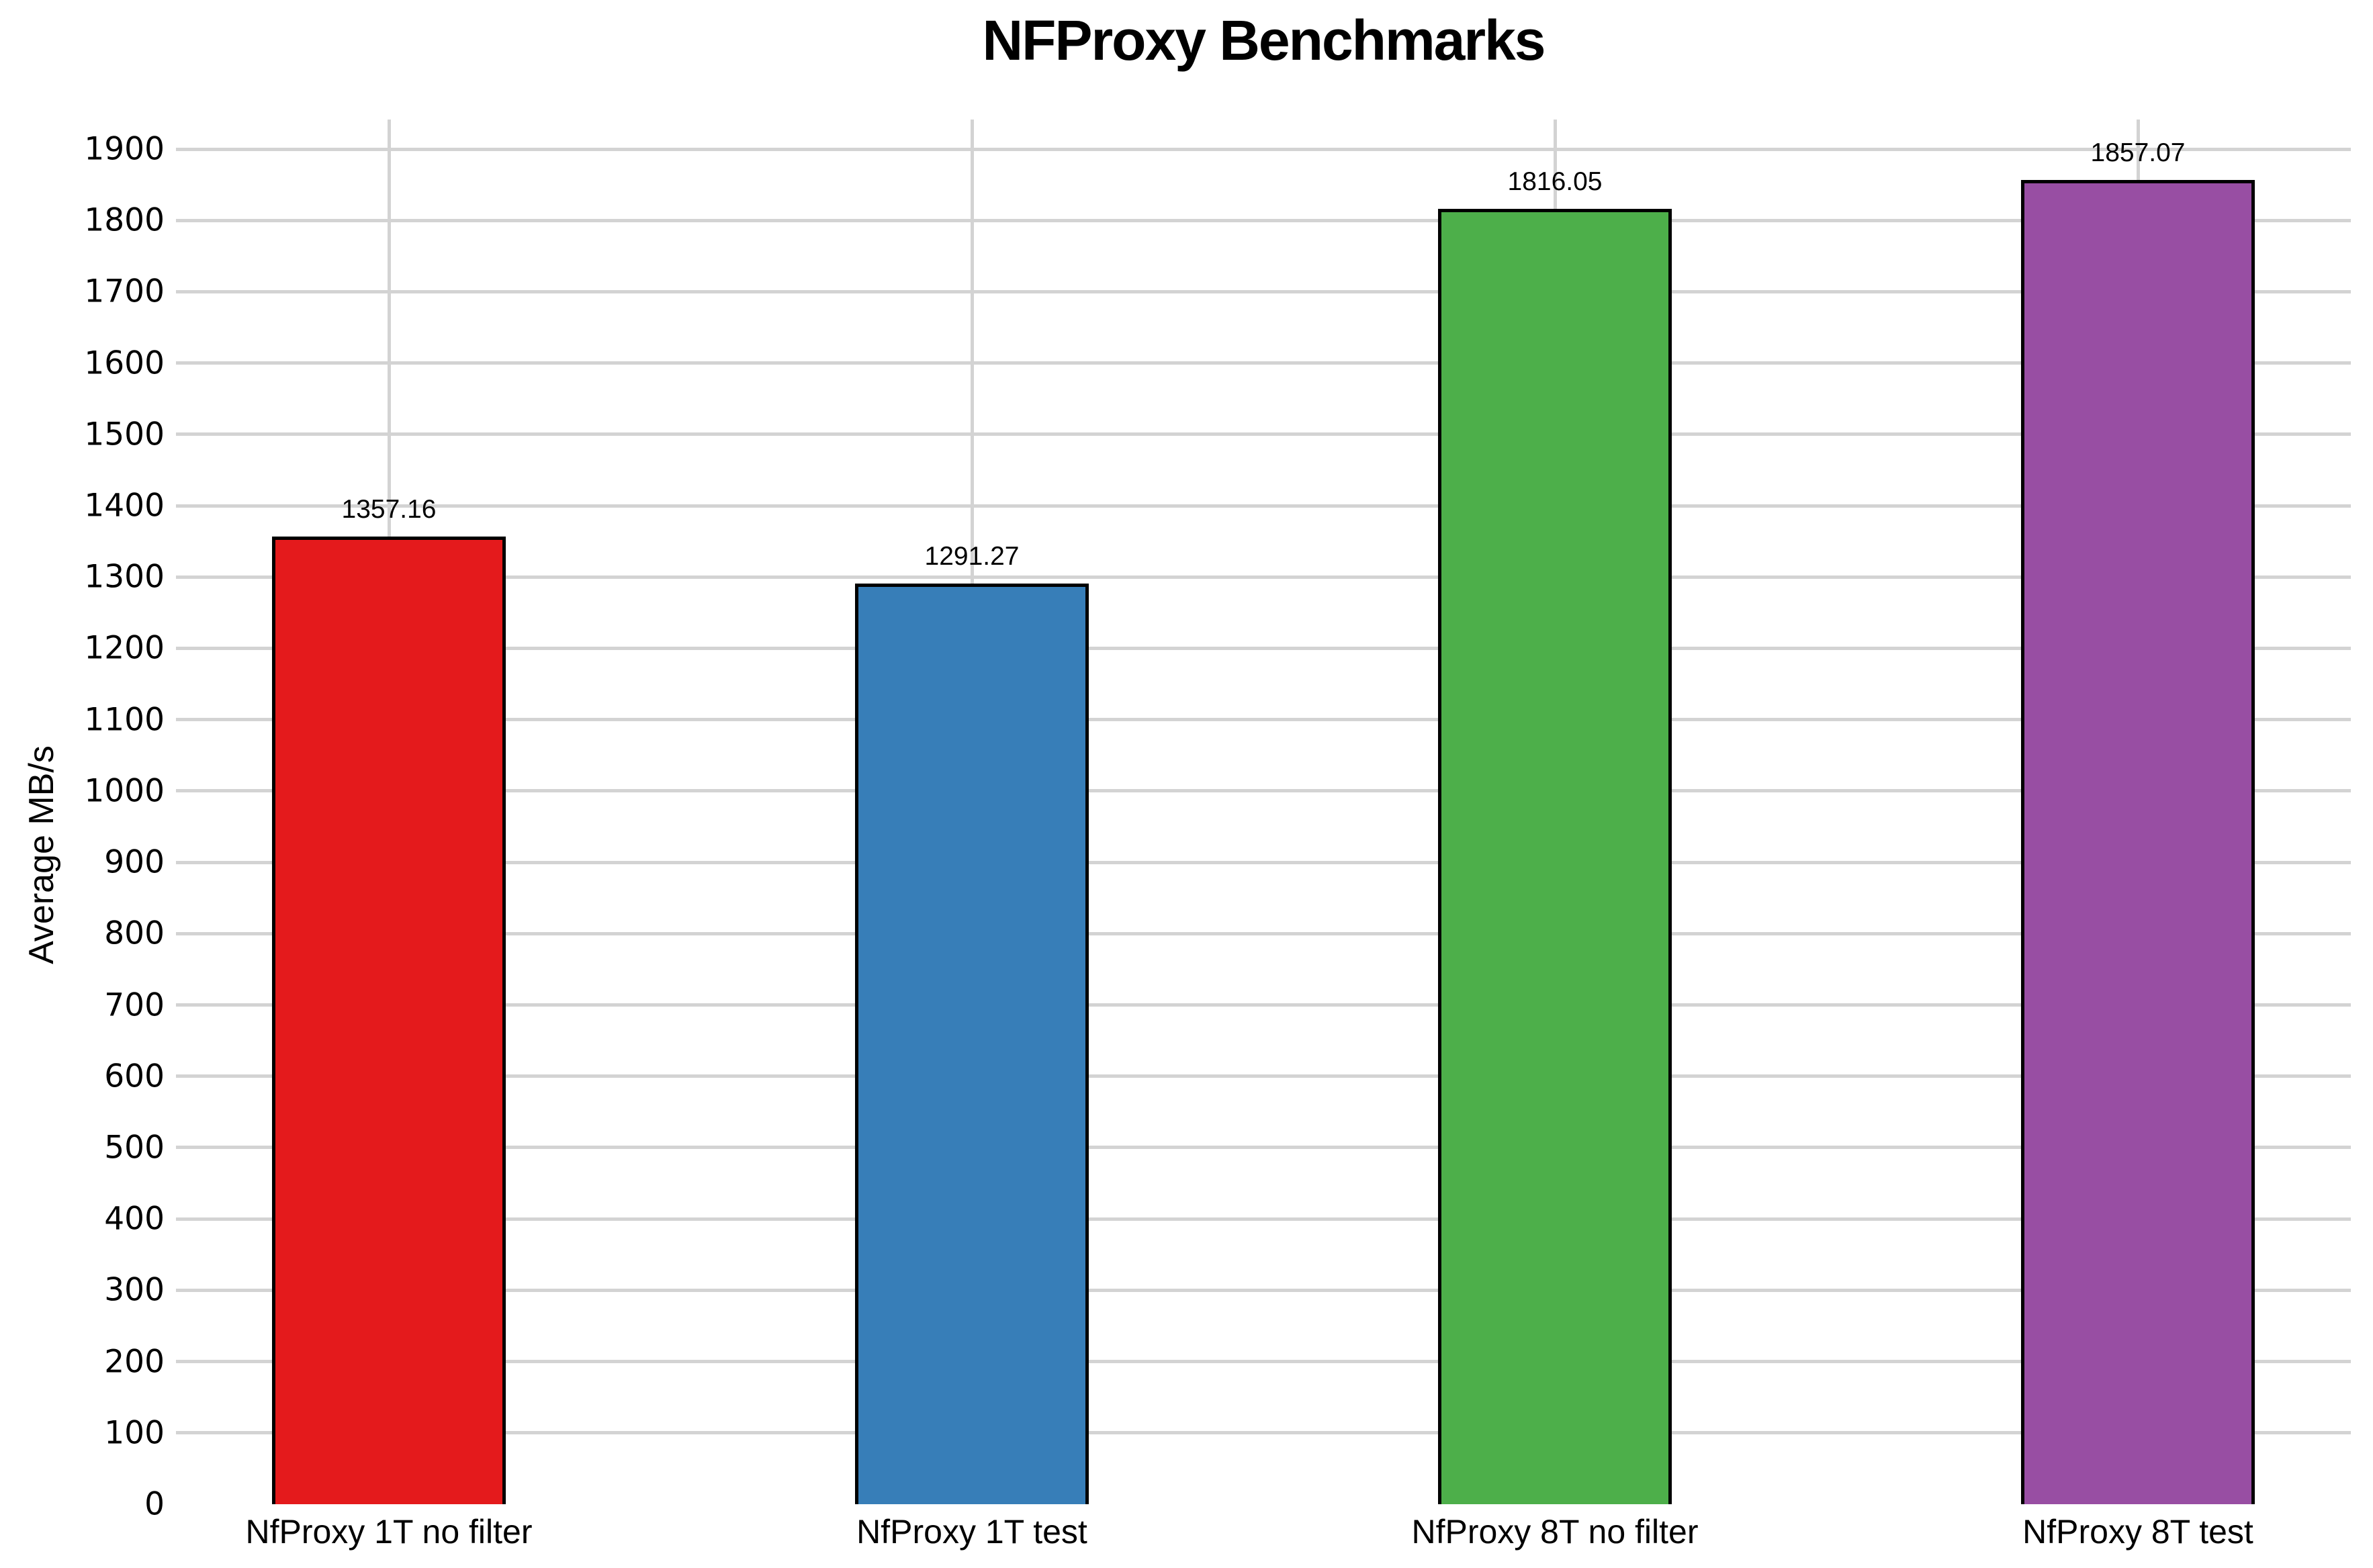 The image size is (2373, 1568). I want to click on y-tick-label: 1700, so click(124, 291).